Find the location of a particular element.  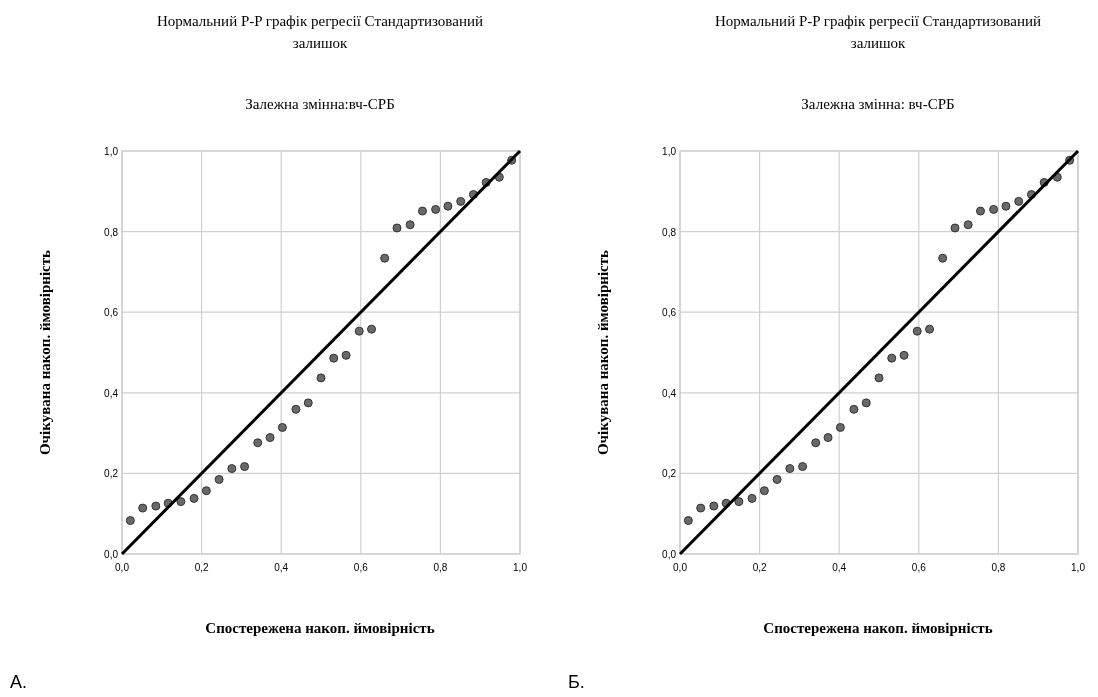

text: А. is located at coordinates (19, 682).